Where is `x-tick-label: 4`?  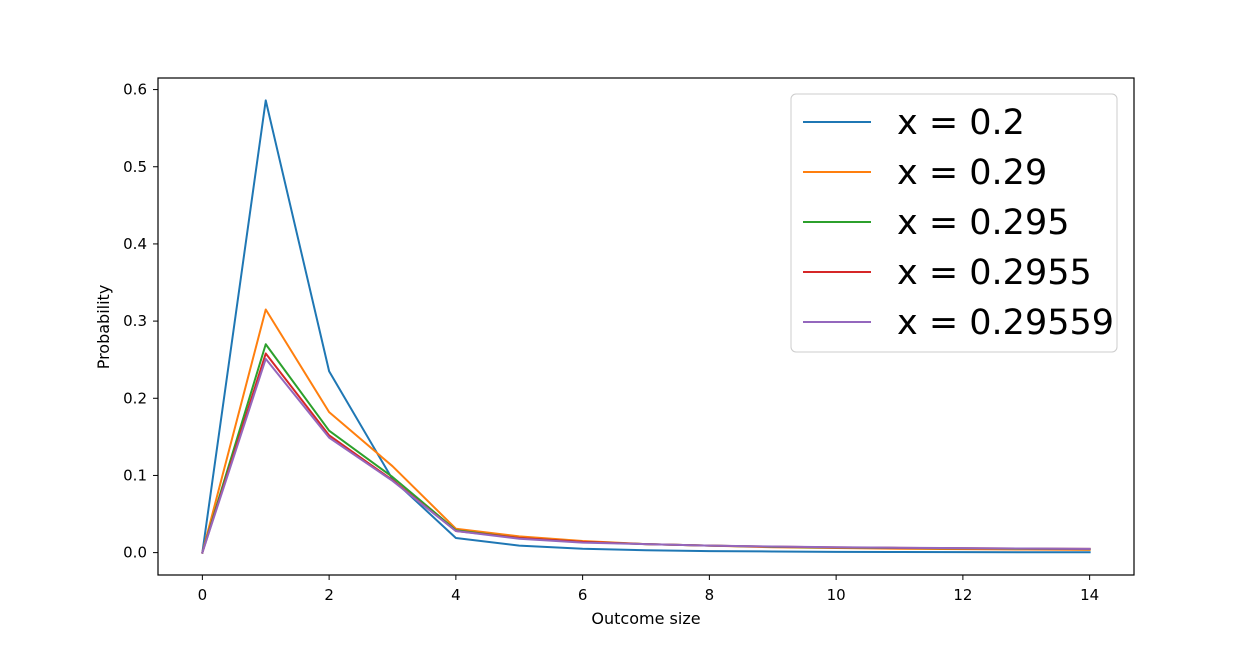 x-tick-label: 4 is located at coordinates (456, 595).